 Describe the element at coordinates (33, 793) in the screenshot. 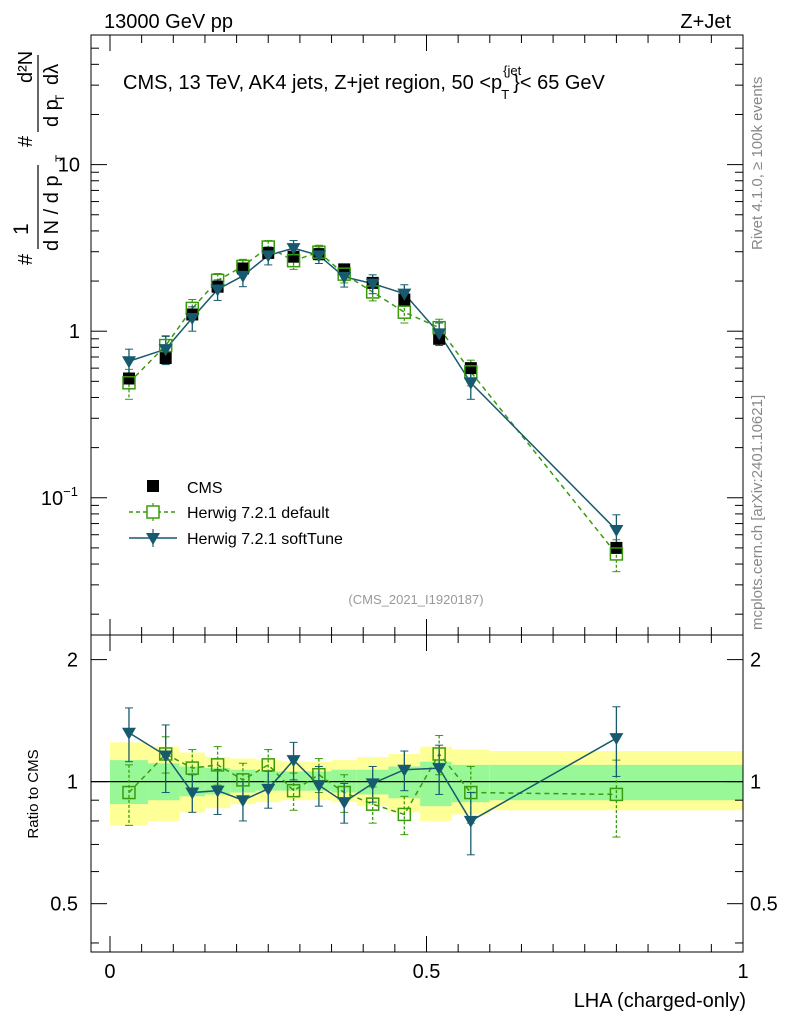

I see `ratio-ylabel: Ratio to CMS` at that location.